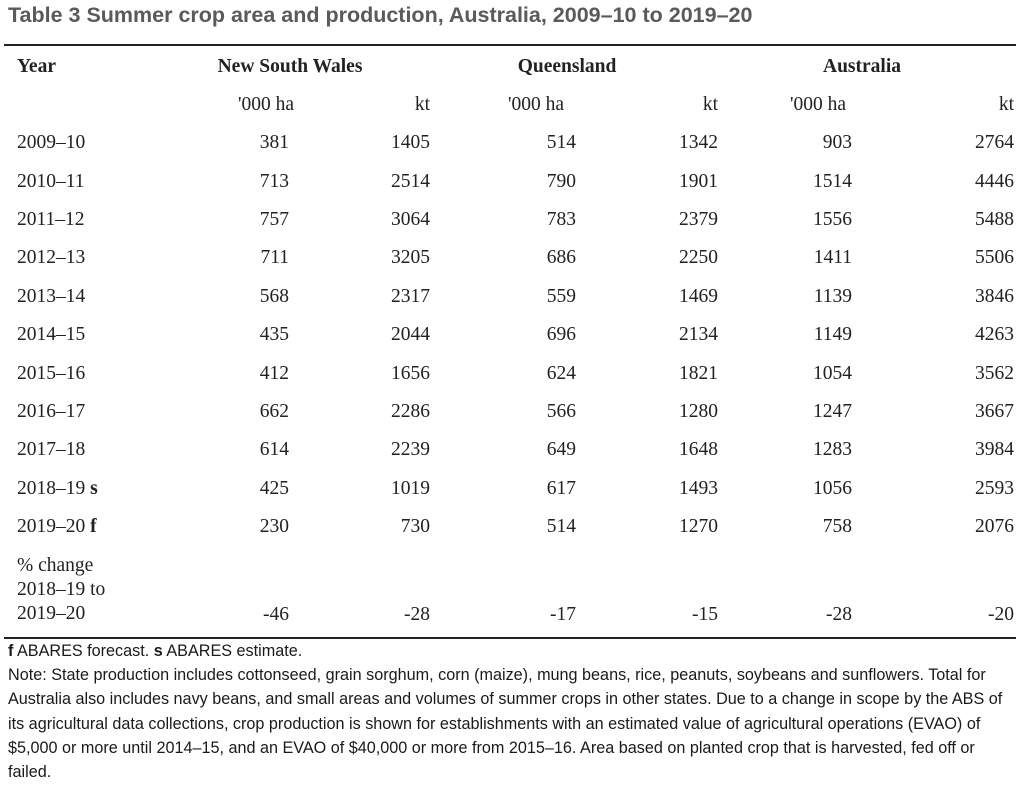 The width and height of the screenshot is (1024, 789). I want to click on cell-qld-prod: 1901, so click(698, 181).